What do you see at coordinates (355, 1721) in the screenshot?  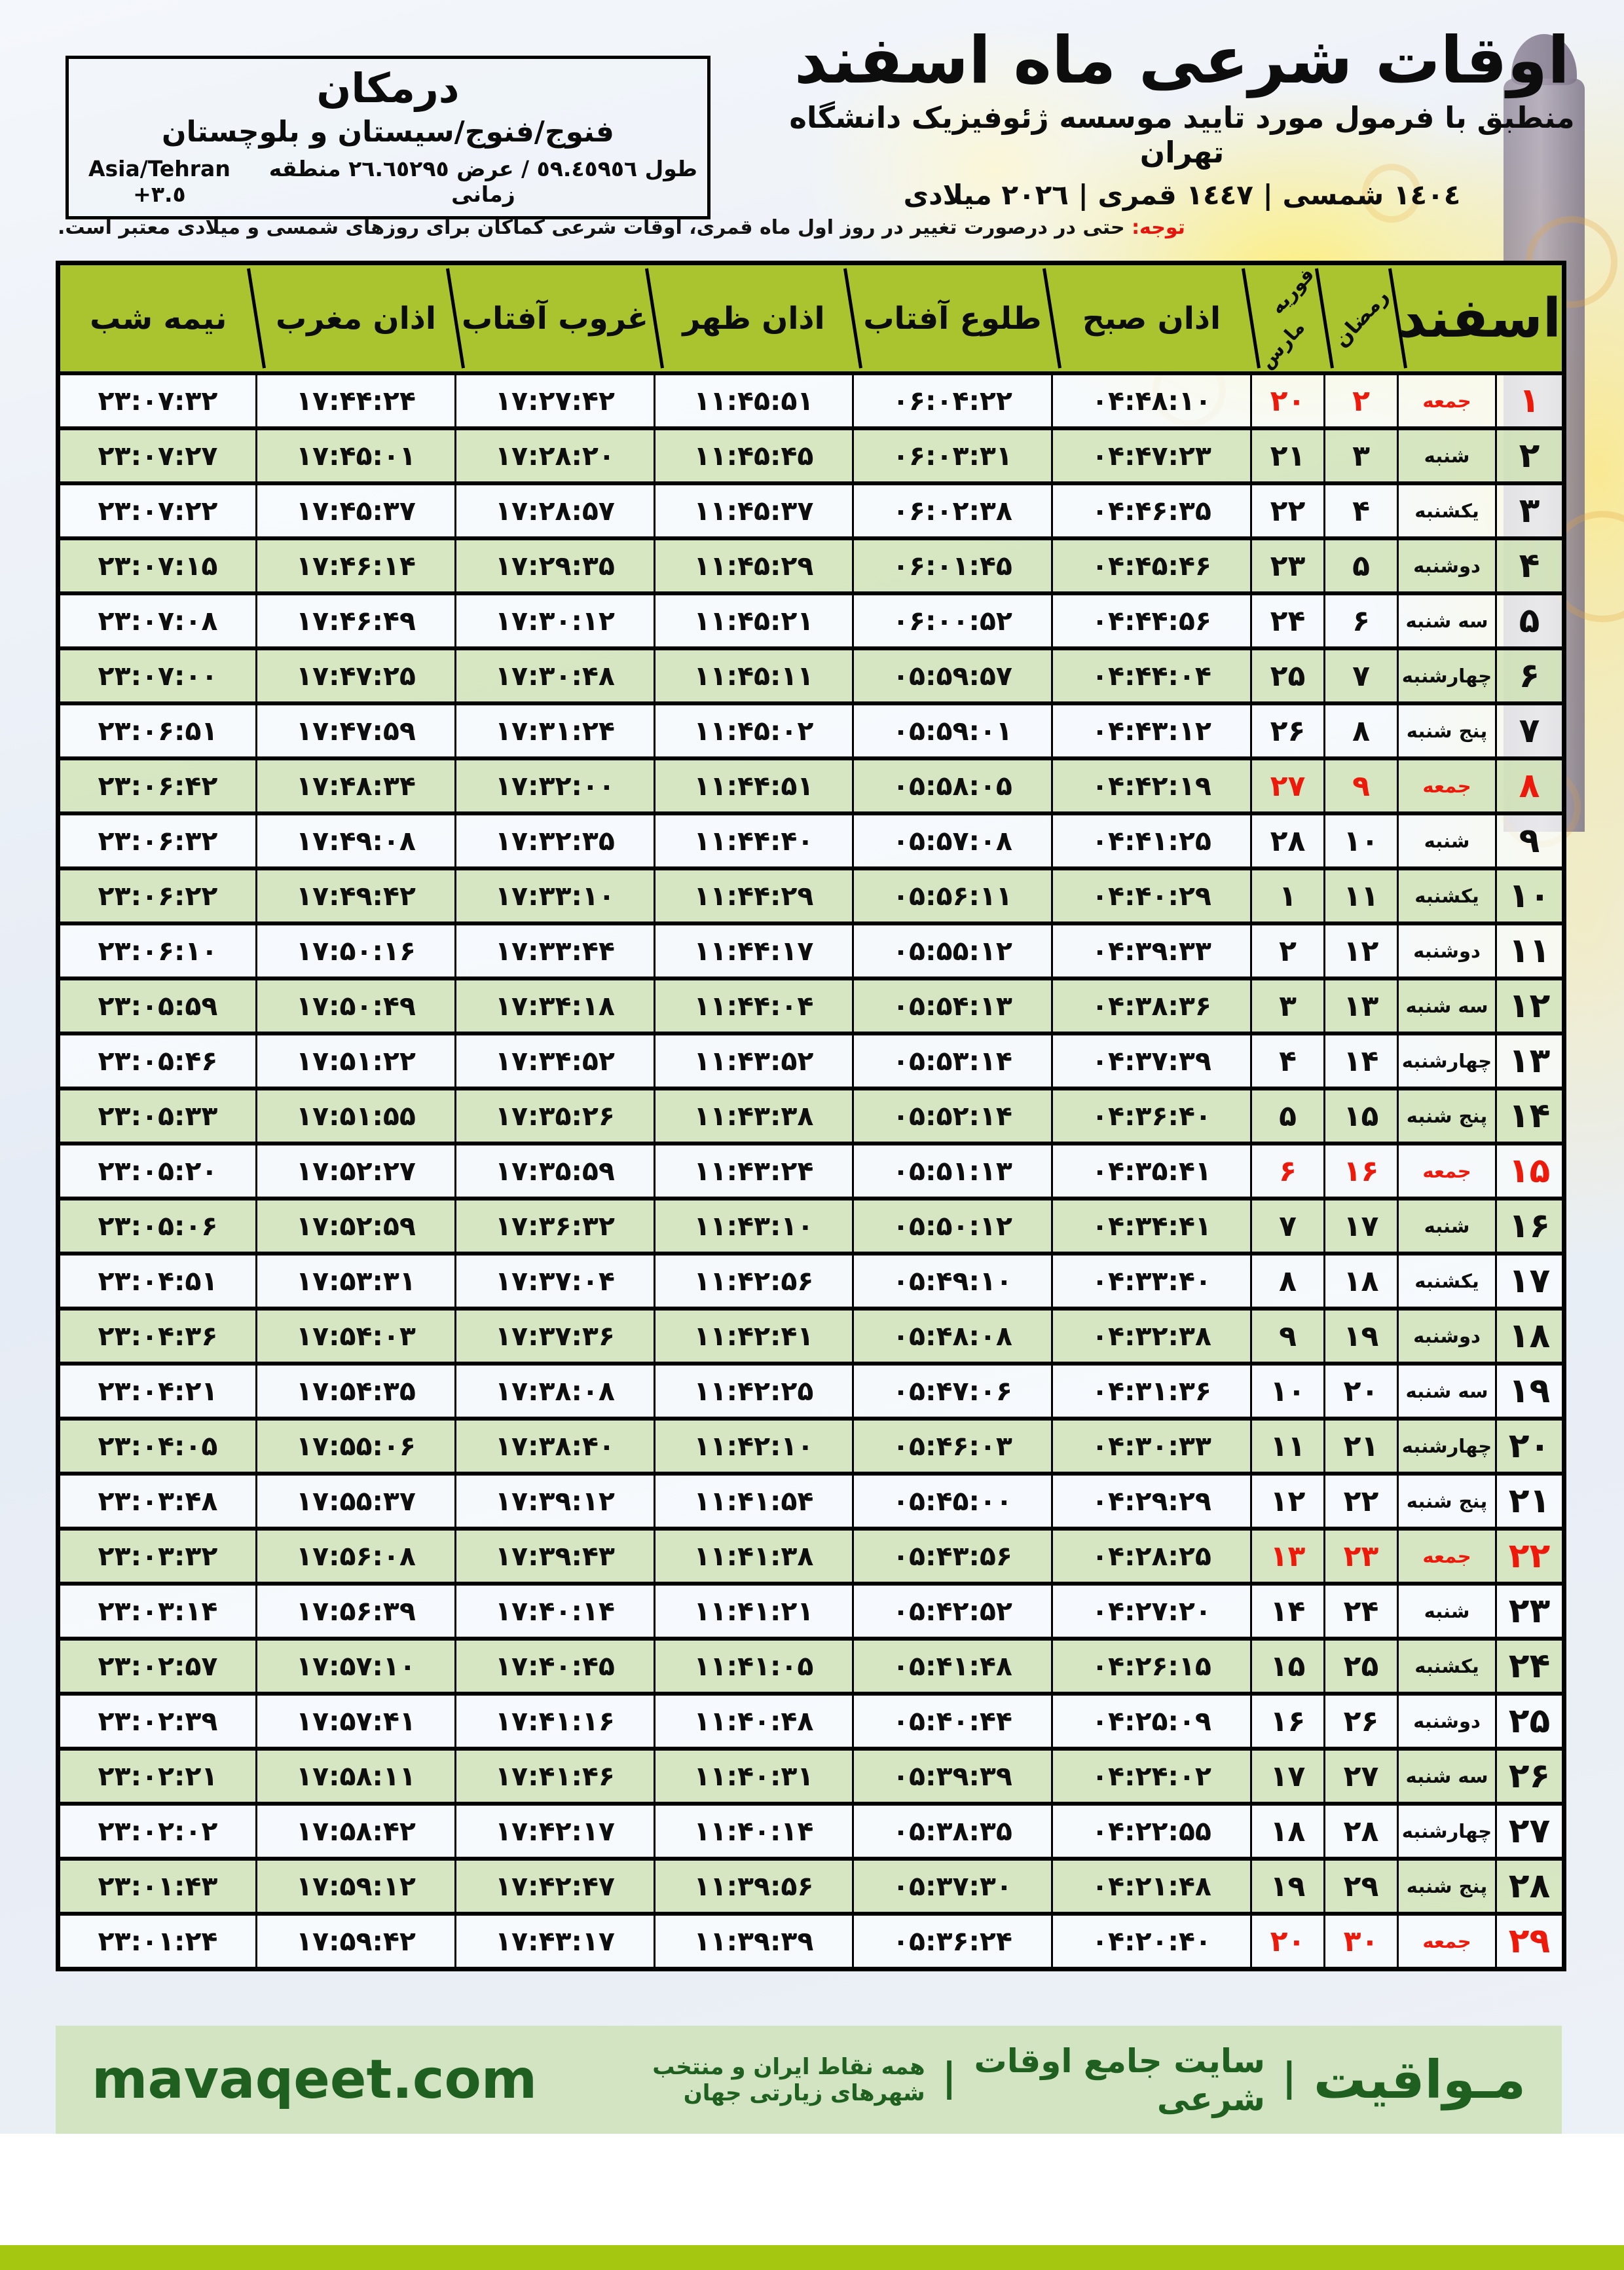 I see `cell-maghrib-time: ۱۷:۵۷:۴۱` at bounding box center [355, 1721].